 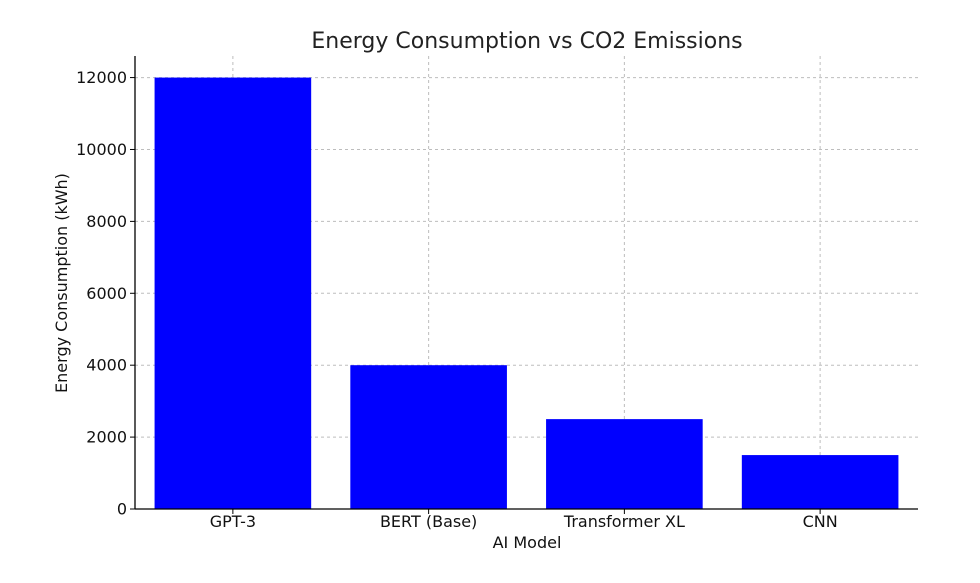 I want to click on y-tick-label: 10000, so click(x=101, y=149).